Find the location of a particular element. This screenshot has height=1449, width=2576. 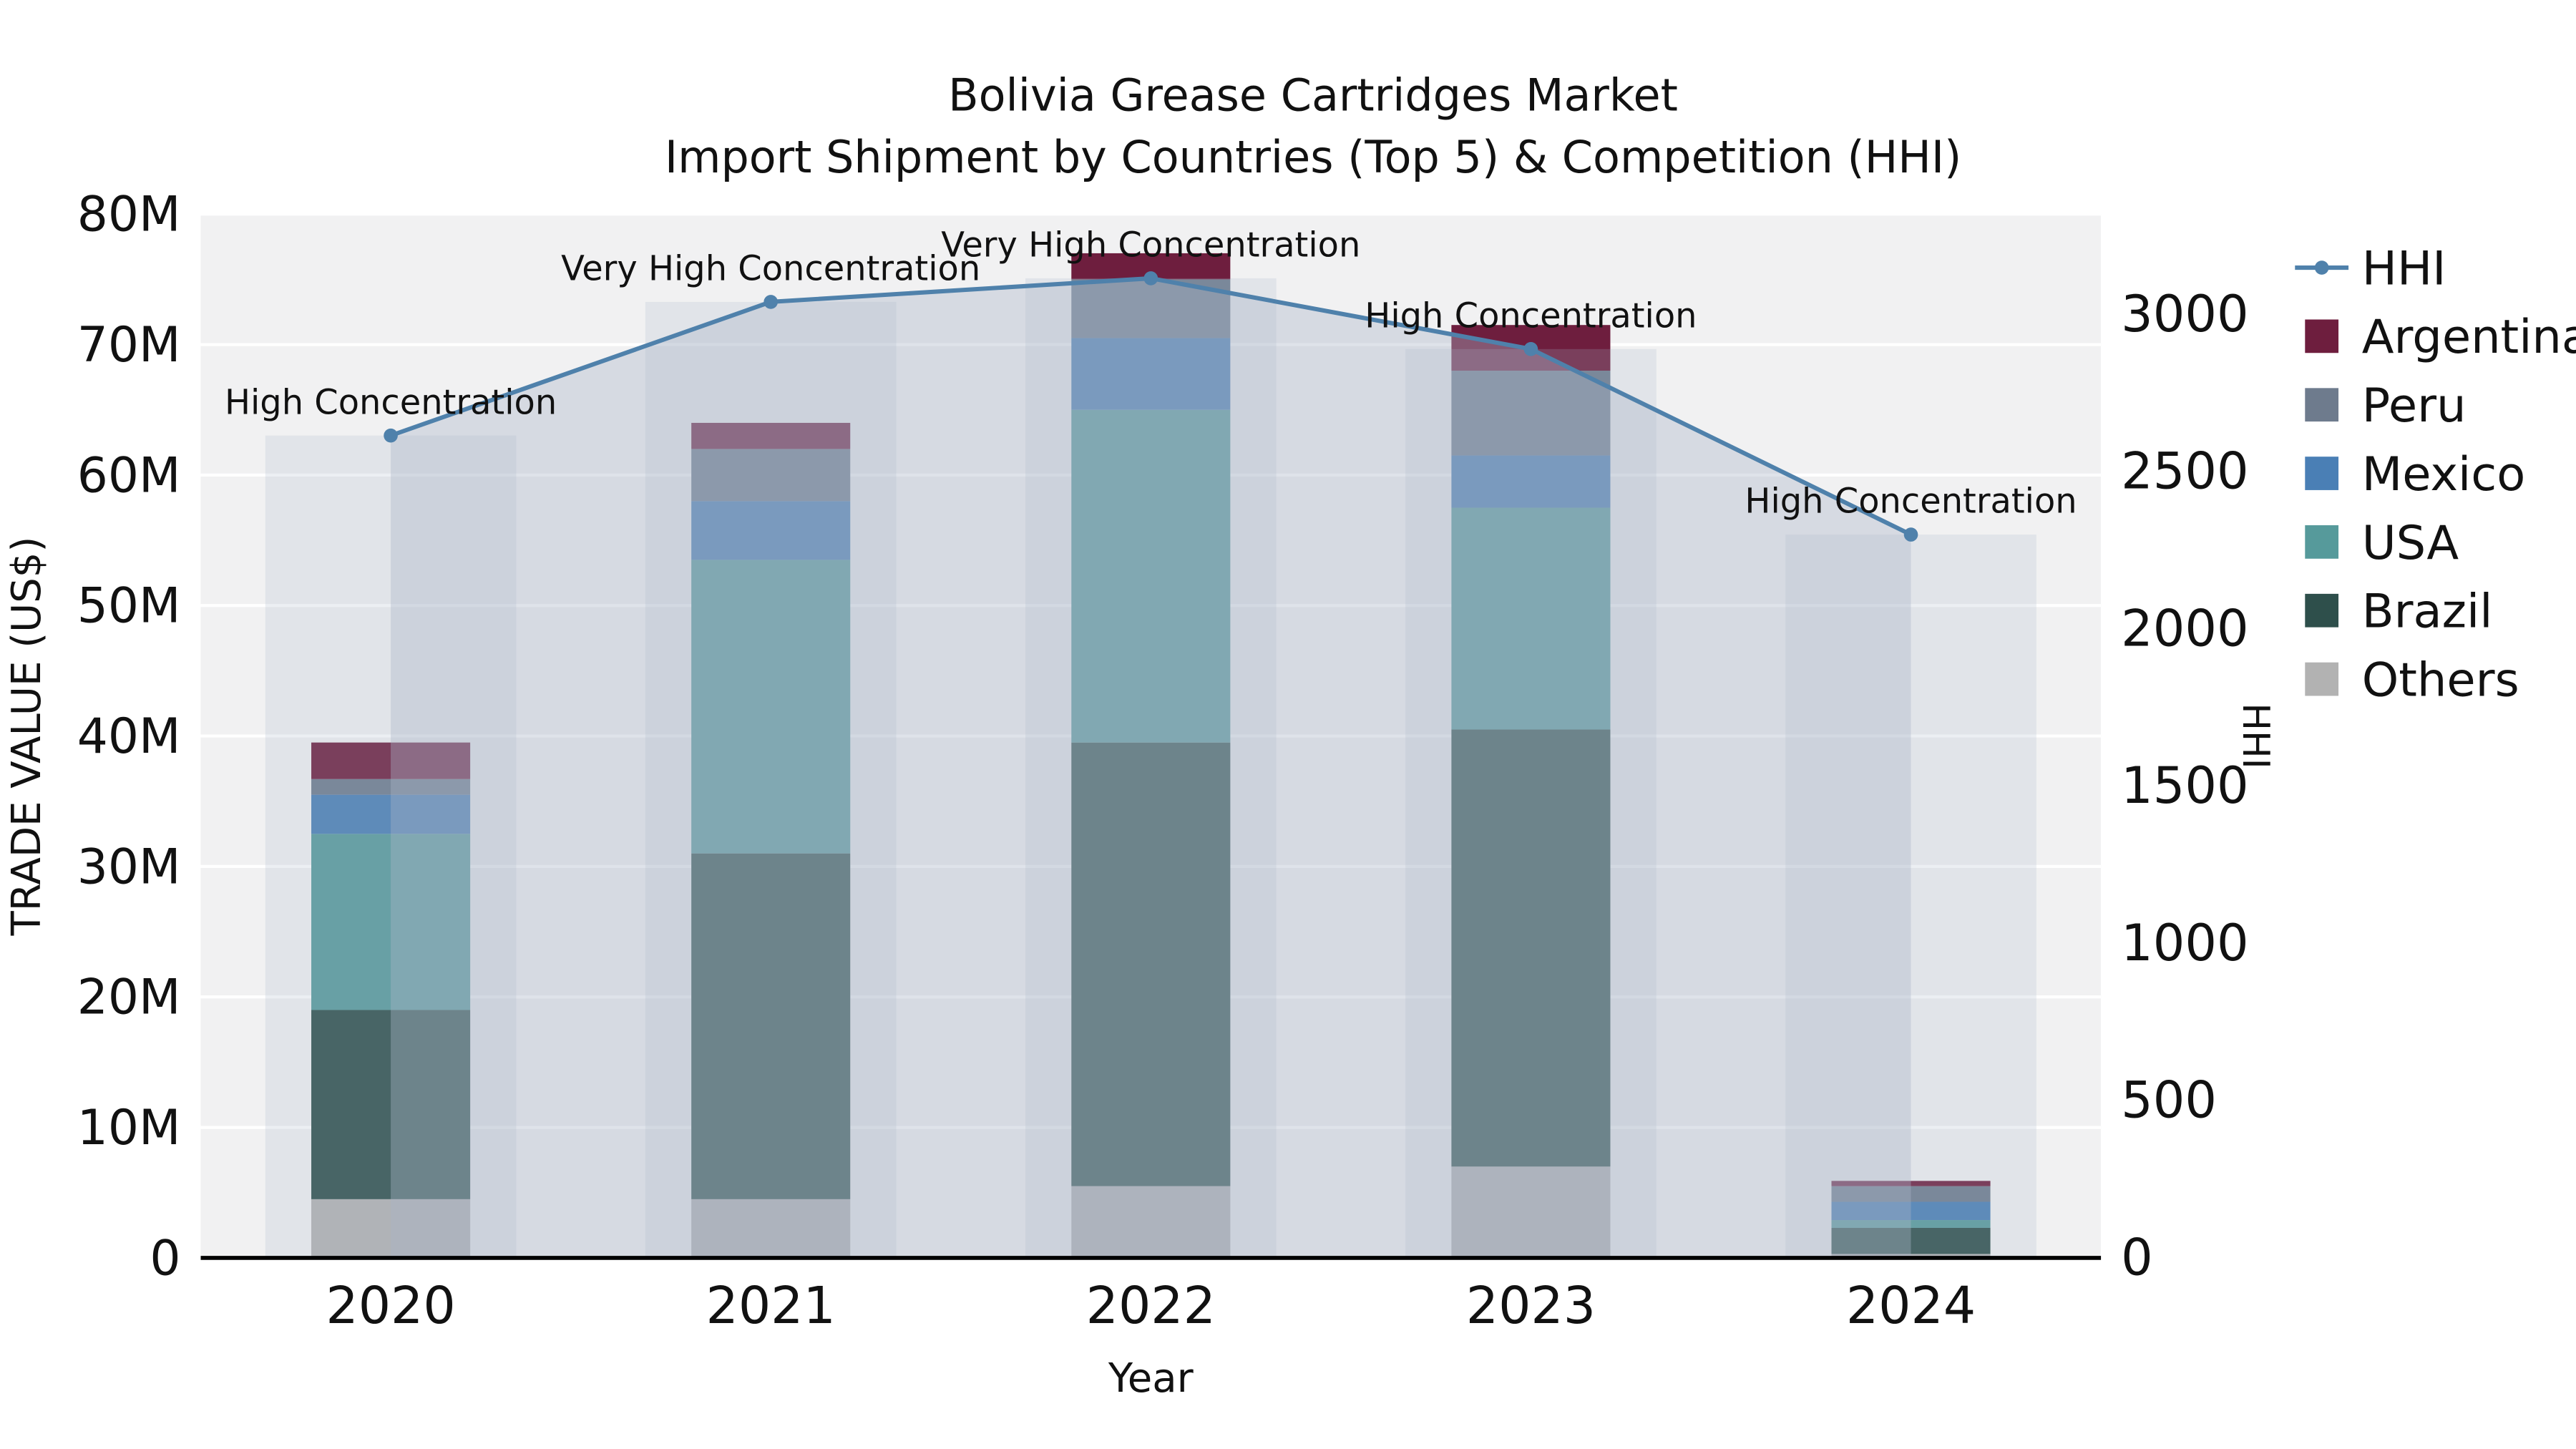

y-tick-left-60M: 60M is located at coordinates (129, 475).